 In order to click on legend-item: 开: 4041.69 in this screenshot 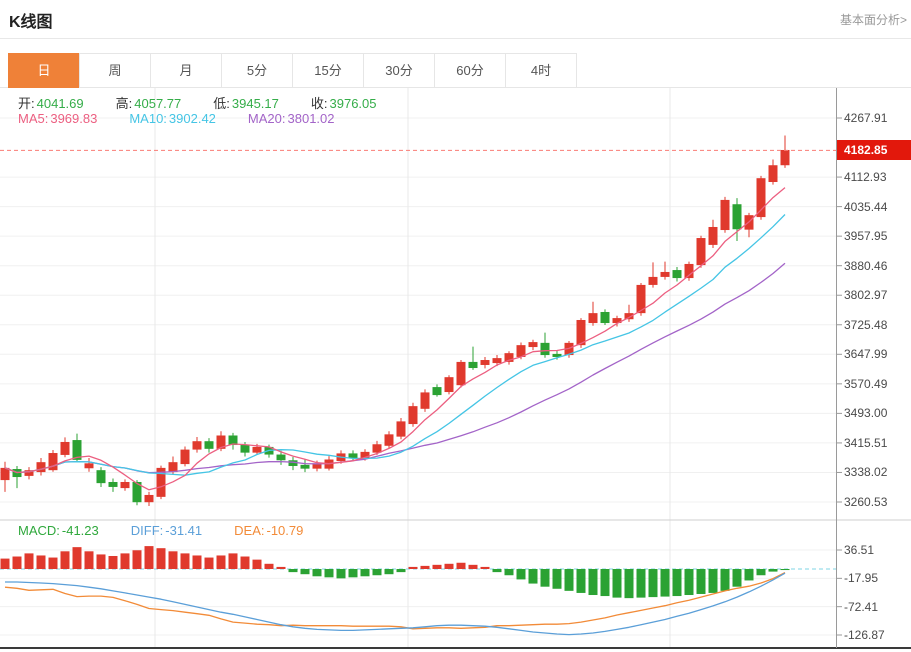, I will do `click(51, 103)`.